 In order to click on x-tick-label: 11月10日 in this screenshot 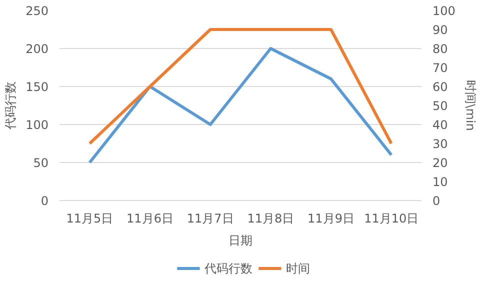, I will do `click(391, 219)`.